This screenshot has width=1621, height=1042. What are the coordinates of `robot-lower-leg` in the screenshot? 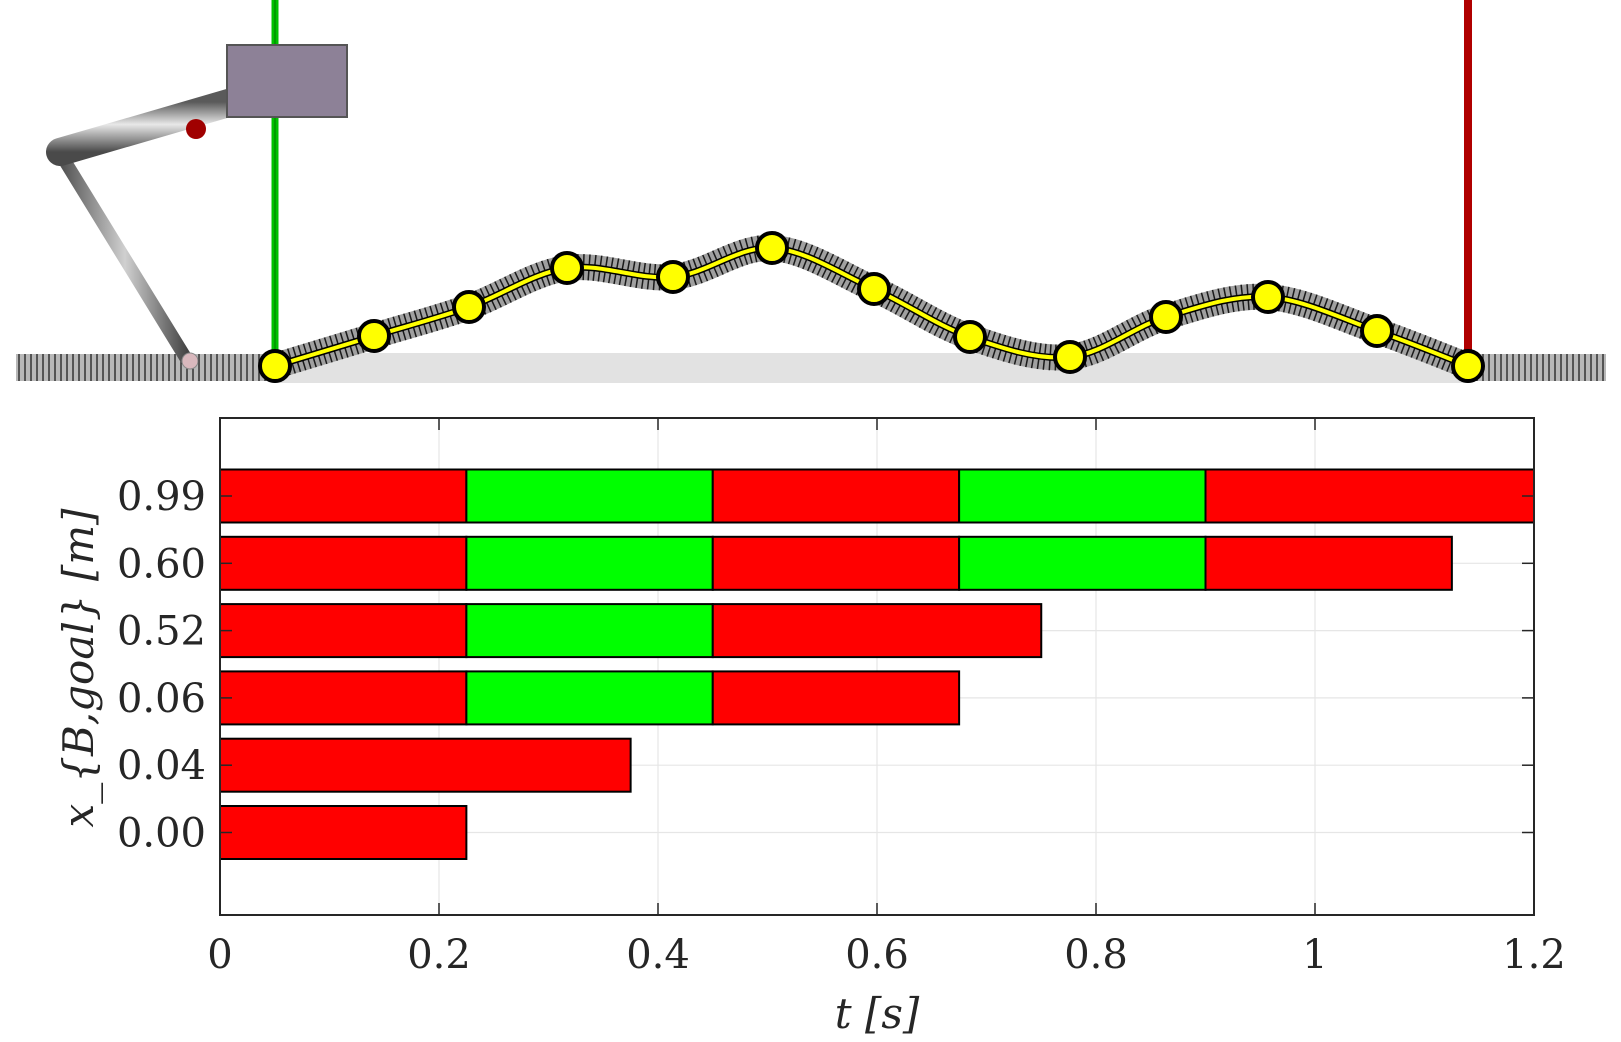 It's located at (125, 259).